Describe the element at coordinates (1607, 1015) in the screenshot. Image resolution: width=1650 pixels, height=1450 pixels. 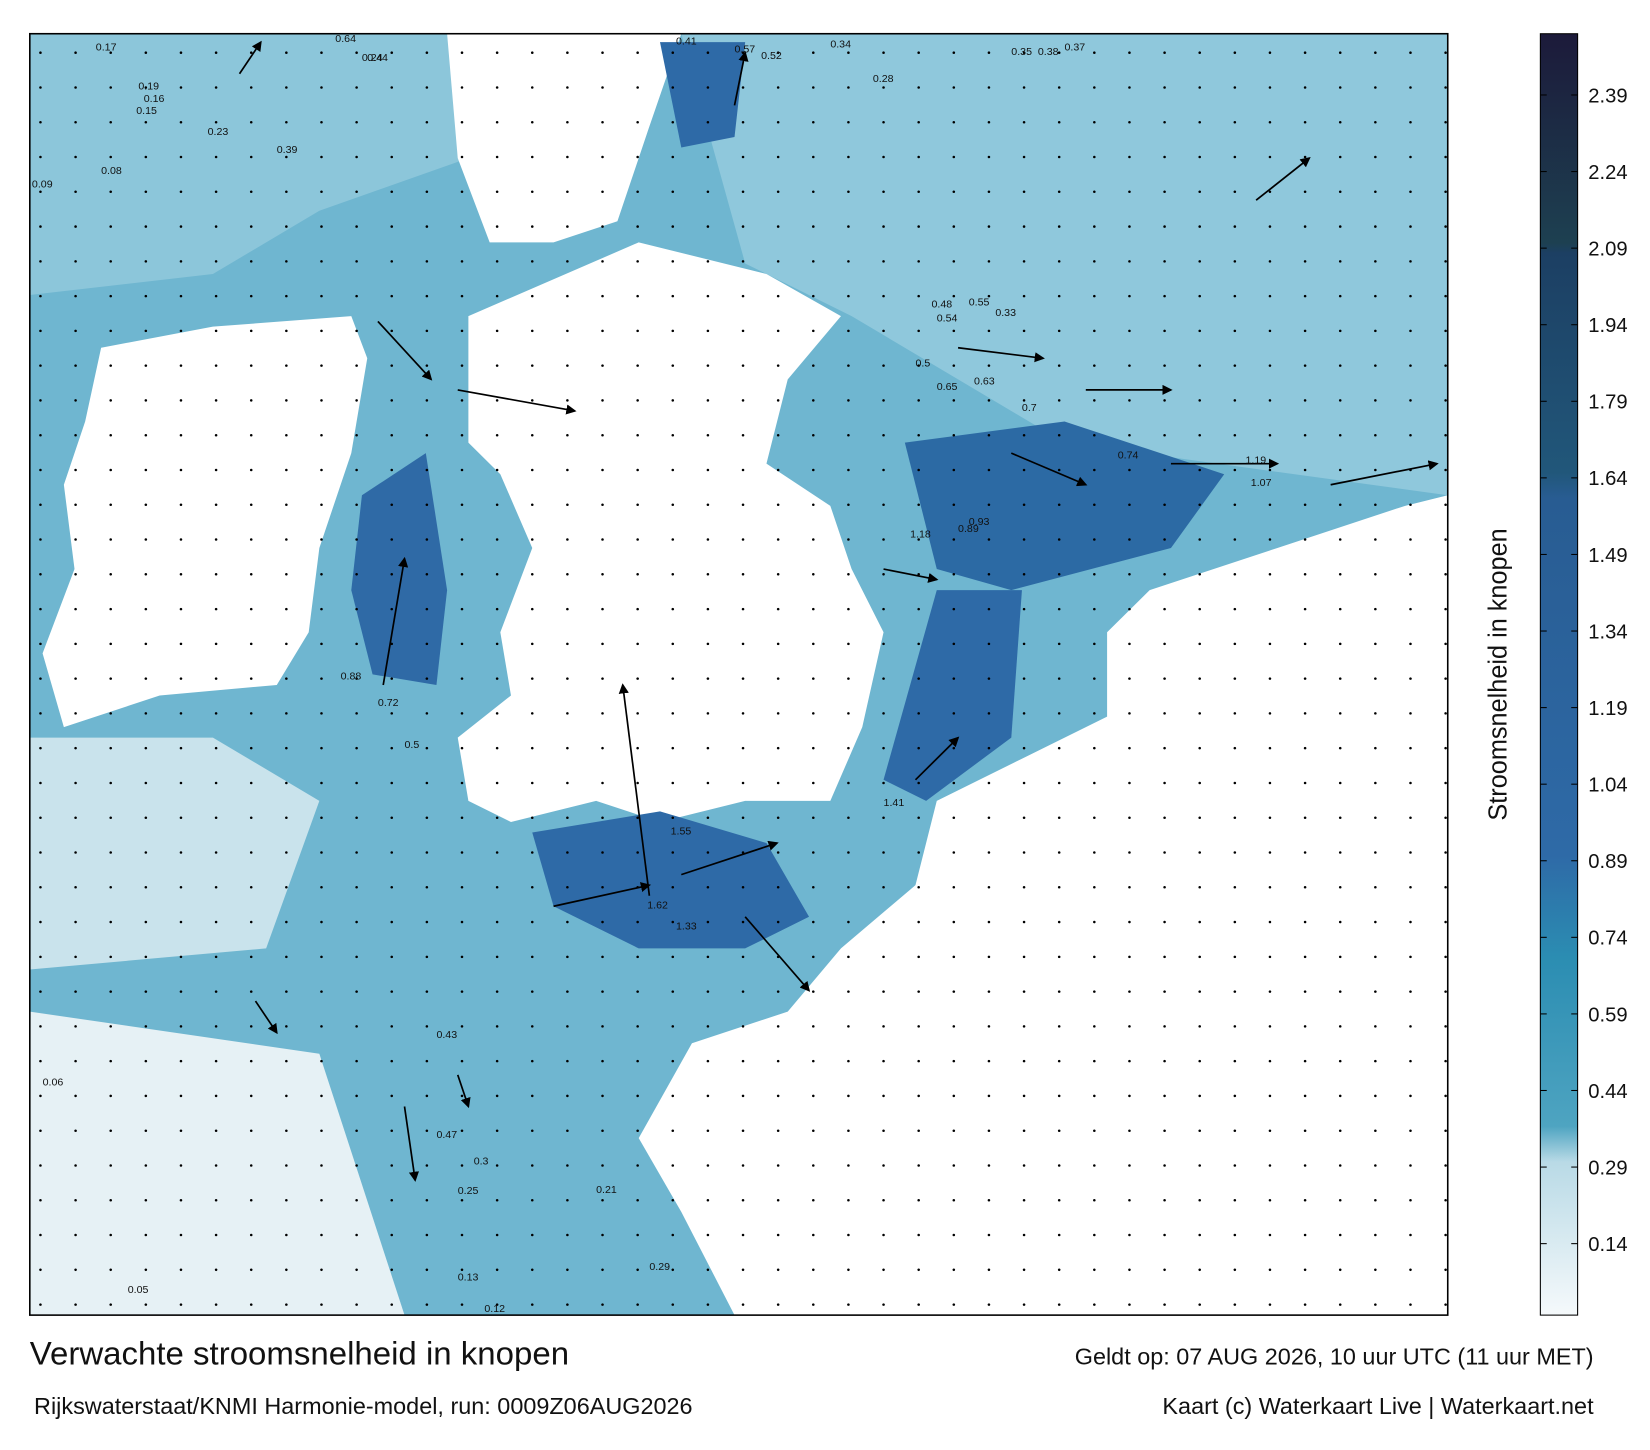
I see `colorbar-tick-label: 0.59` at that location.